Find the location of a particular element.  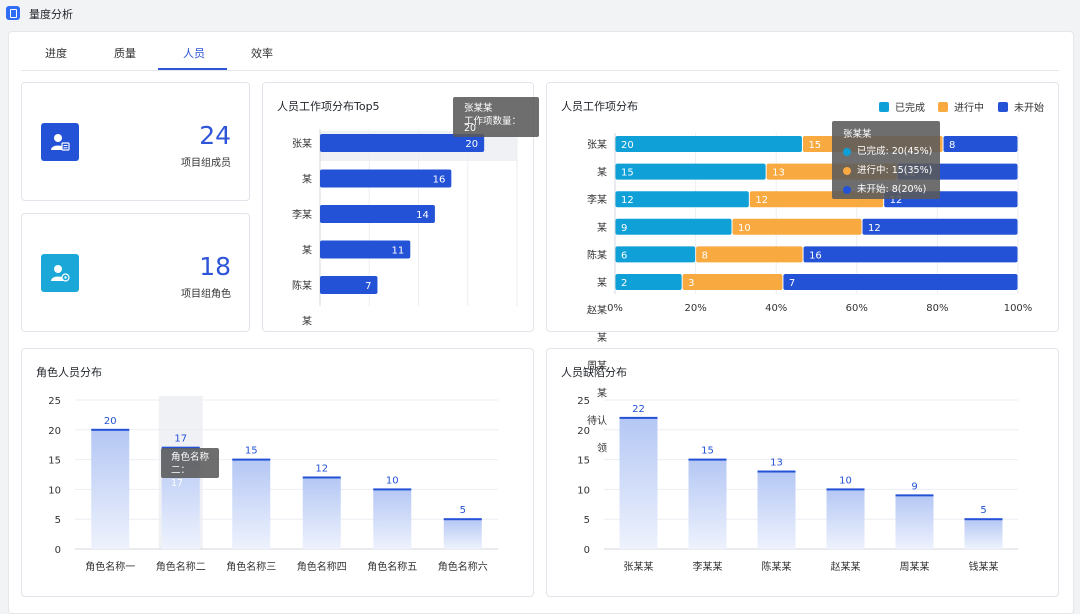

bar-value-label: 9 is located at coordinates (914, 486).